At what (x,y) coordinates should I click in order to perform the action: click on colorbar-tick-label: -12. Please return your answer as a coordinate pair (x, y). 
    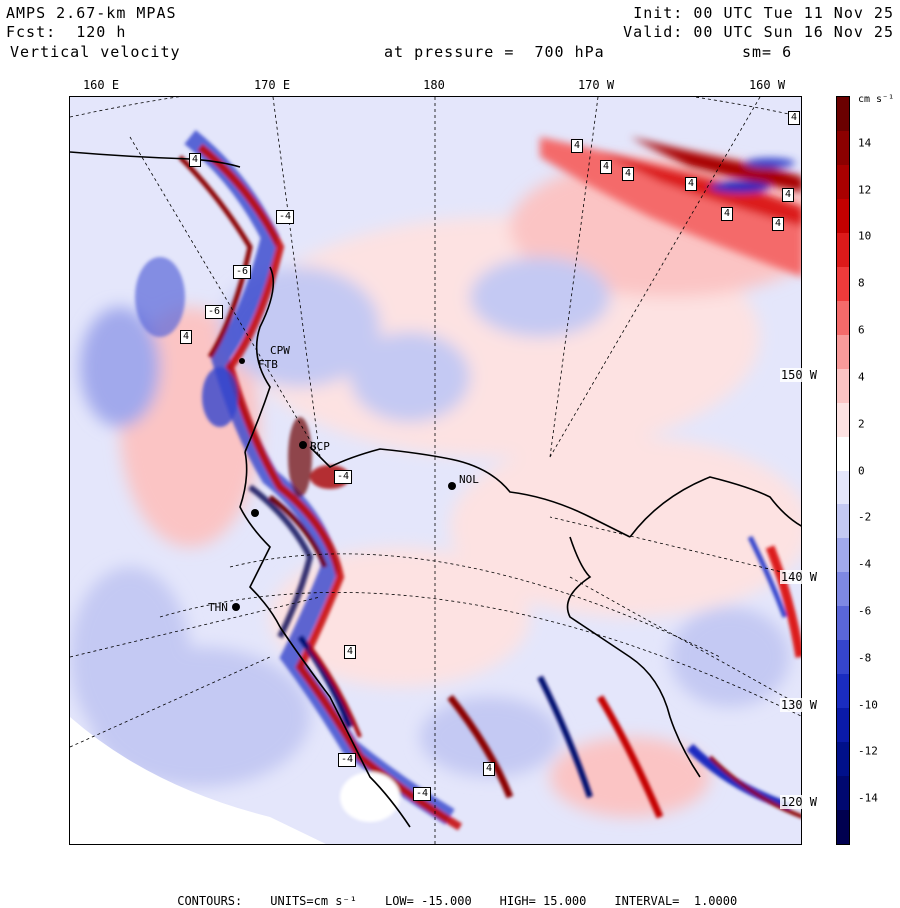
    Looking at the image, I should click on (868, 751).